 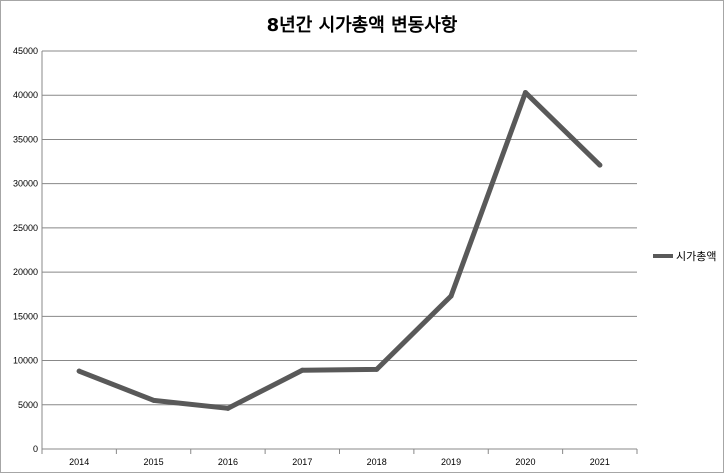 I want to click on y-tick-label: 25000, so click(x=25, y=228).